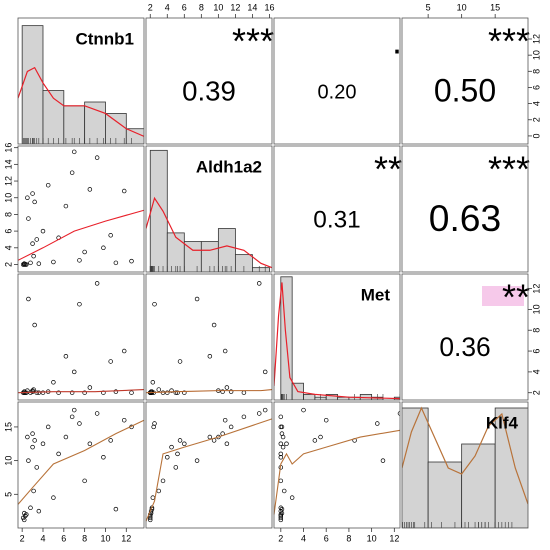 This screenshot has height=550, width=550. Describe the element at coordinates (536, 103) in the screenshot. I see `tick-label: 4` at that location.